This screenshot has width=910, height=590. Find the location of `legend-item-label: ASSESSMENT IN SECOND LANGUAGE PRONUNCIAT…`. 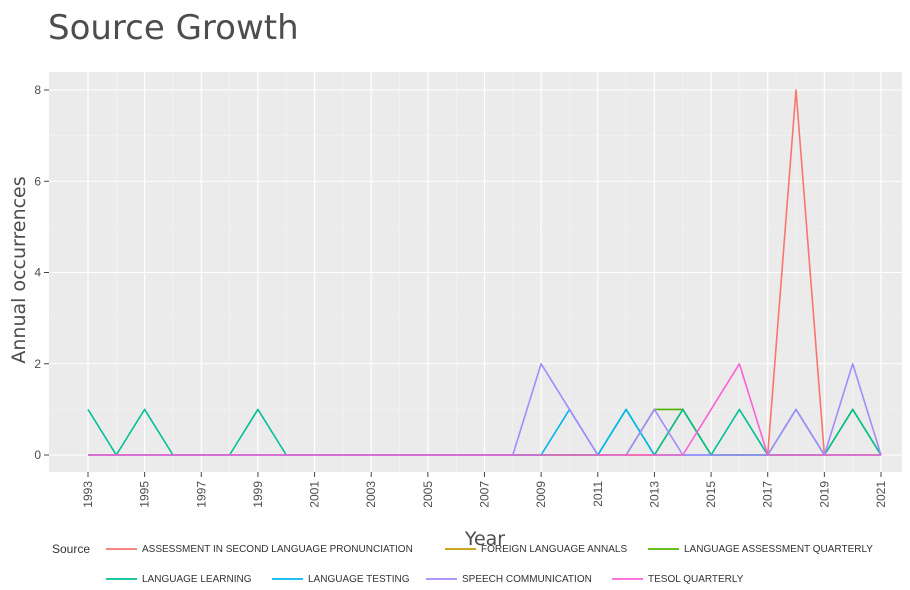

legend-item-label: ASSESSMENT IN SECOND LANGUAGE PRONUNCIAT… is located at coordinates (277, 549).